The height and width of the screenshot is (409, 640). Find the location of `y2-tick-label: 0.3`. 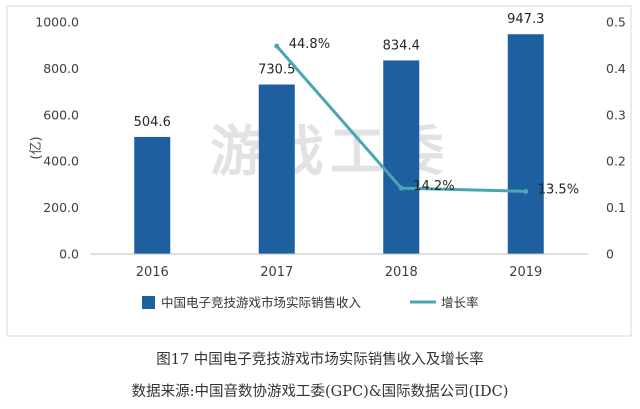

y2-tick-label: 0.3 is located at coordinates (616, 114).